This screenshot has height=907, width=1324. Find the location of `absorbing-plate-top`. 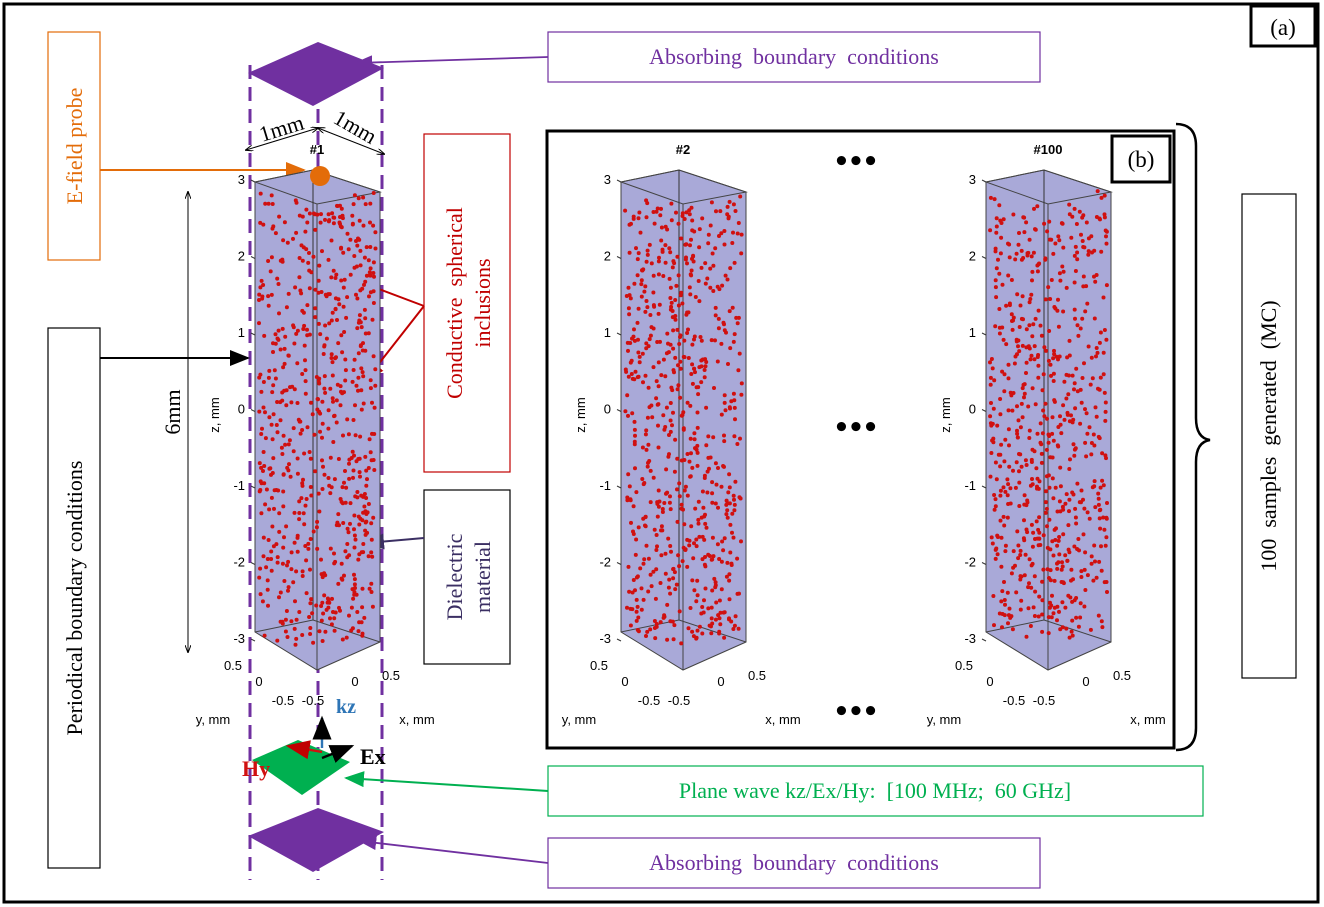

absorbing-plate-top is located at coordinates (316, 74).